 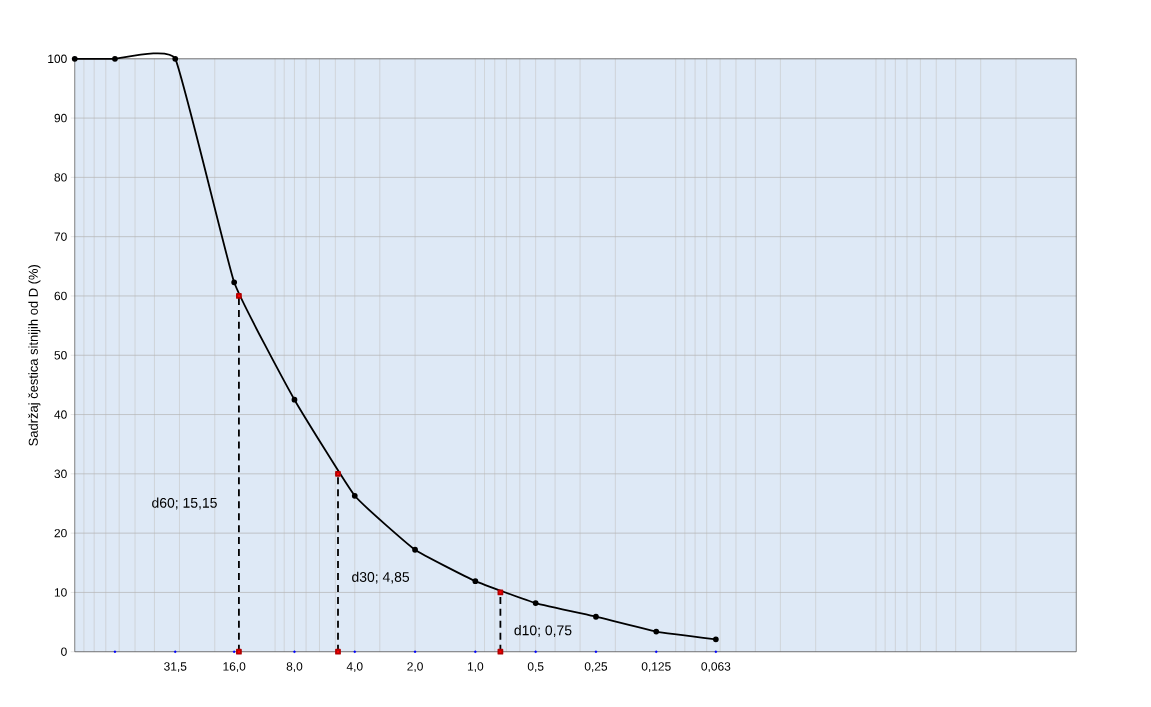 I want to click on annotation: d30; 4,85, so click(x=381, y=577).